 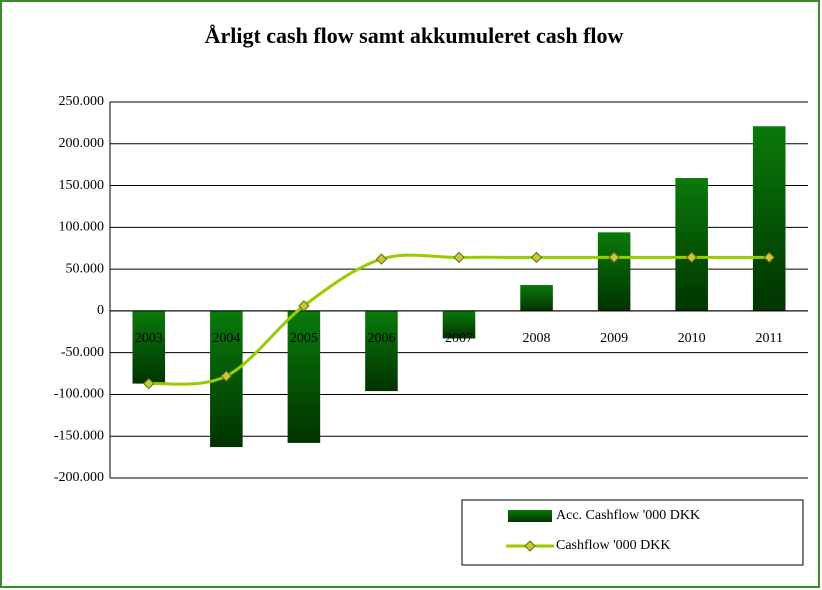 What do you see at coordinates (79, 477) in the screenshot?
I see `y-tick-label: -200.000` at bounding box center [79, 477].